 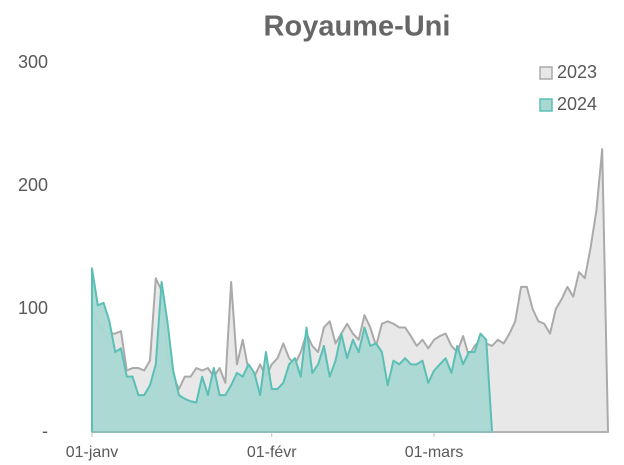 I want to click on x-tick-label: 01-févr, so click(x=272, y=452).